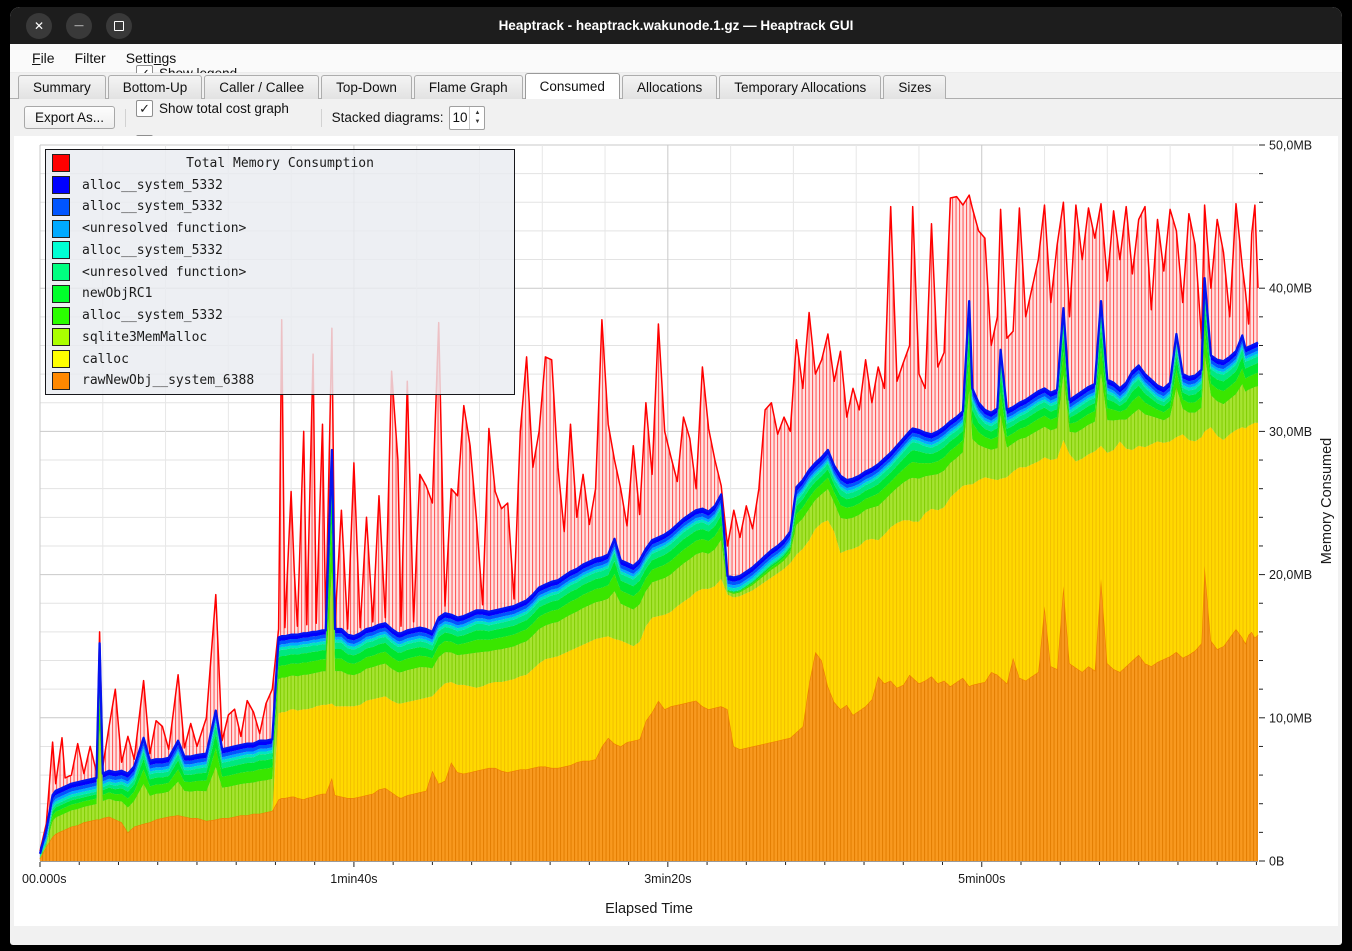 This screenshot has height=951, width=1352. I want to click on close-icon: ✕, so click(39, 25).